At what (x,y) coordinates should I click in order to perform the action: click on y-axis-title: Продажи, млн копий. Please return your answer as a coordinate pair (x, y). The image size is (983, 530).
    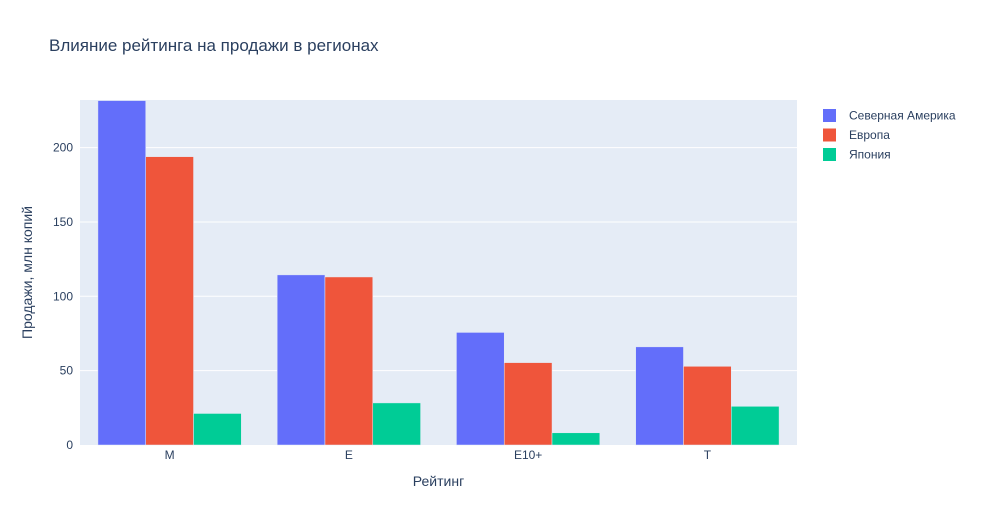
    Looking at the image, I should click on (27, 272).